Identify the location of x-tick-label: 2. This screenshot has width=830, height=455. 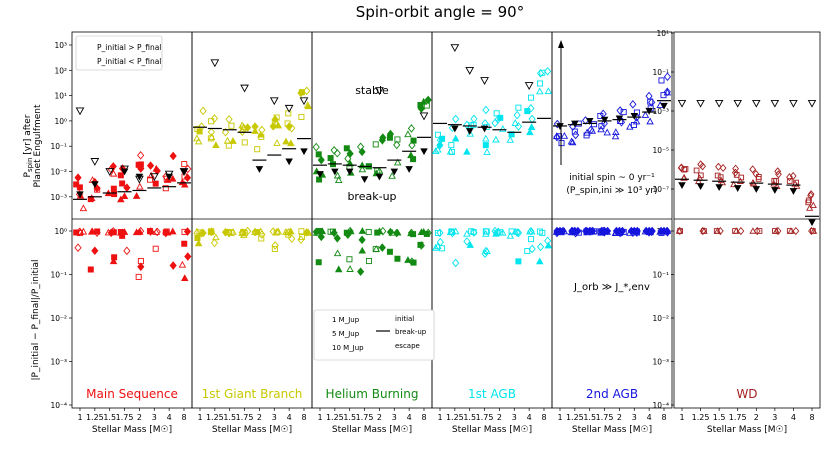
(259, 417).